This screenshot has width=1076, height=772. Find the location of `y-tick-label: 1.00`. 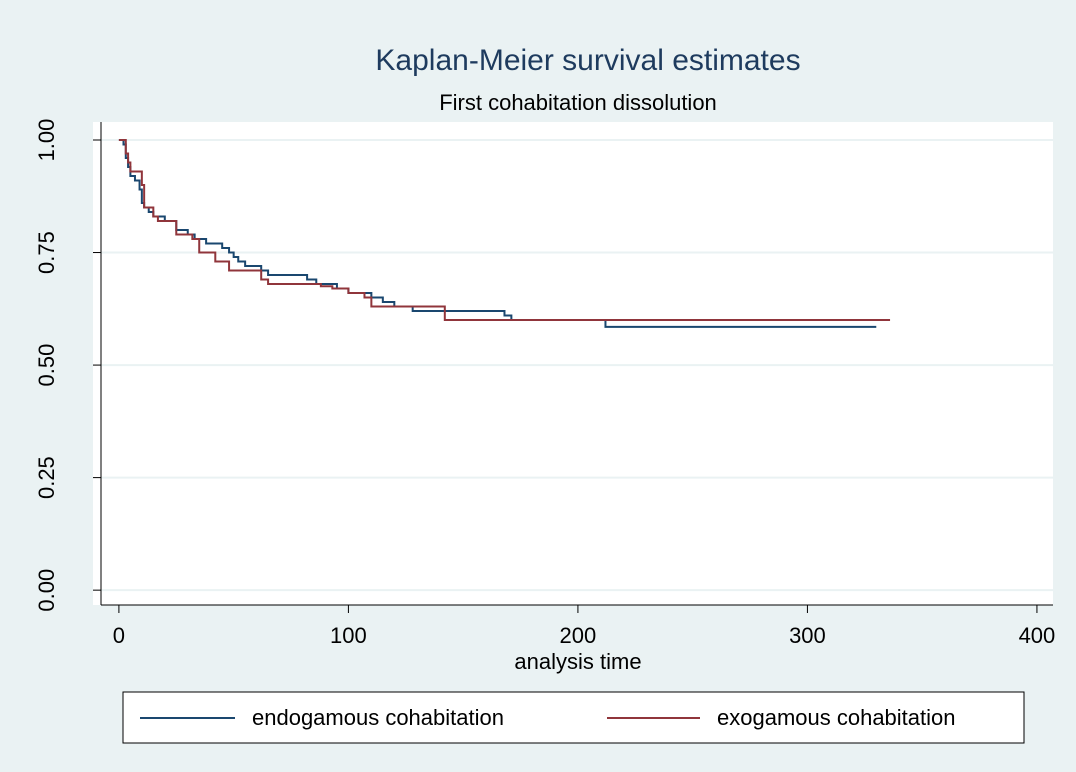

y-tick-label: 1.00 is located at coordinates (46, 140).